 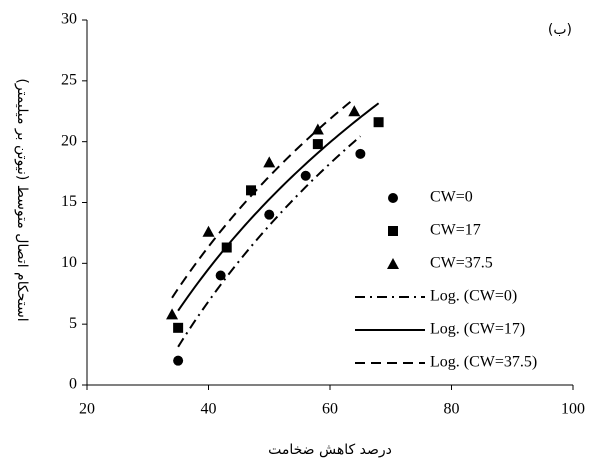 I want to click on y-tick-label: 20, so click(x=69, y=140).